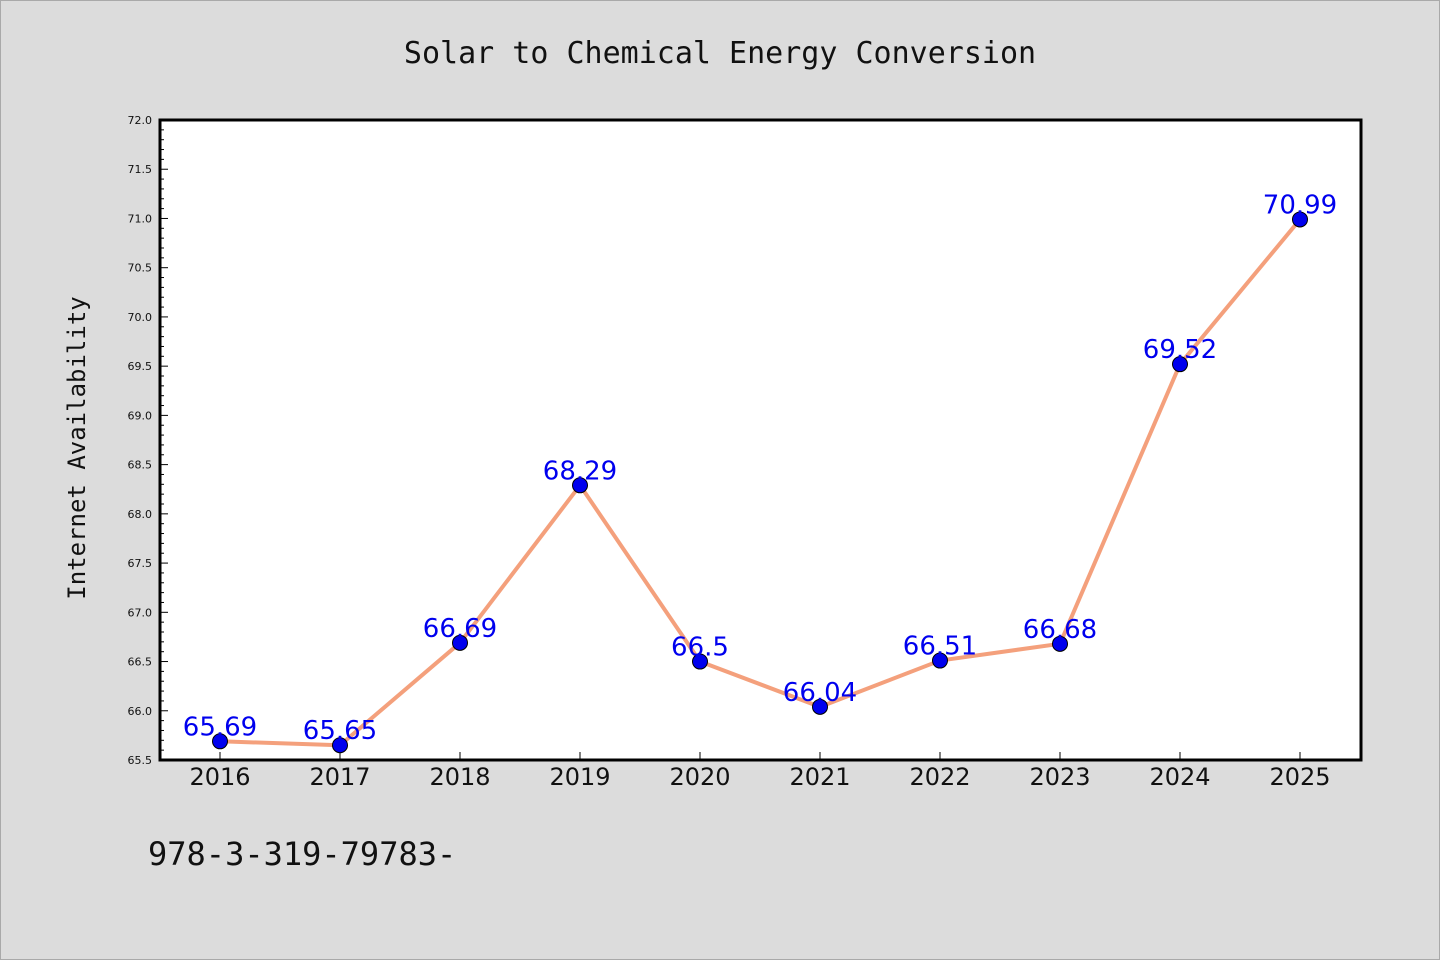 The image size is (1440, 960). Describe the element at coordinates (340, 731) in the screenshot. I see `data-label: 65.65` at that location.